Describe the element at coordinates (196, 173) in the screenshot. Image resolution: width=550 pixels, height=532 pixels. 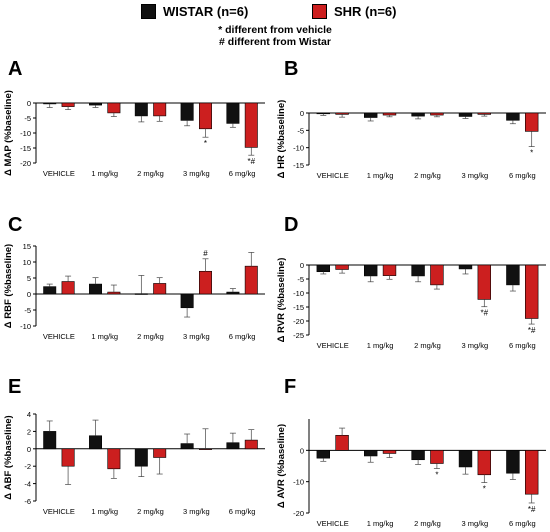
I see `panel-a-x-tick-label: 3 mg/kg` at that location.